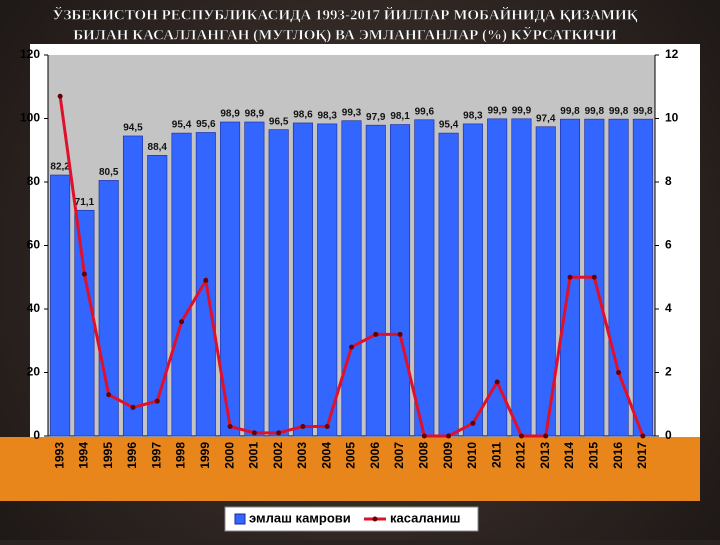 Image resolution: width=720 pixels, height=545 pixels. What do you see at coordinates (158, 147) in the screenshot?
I see `value-label: 88,4` at bounding box center [158, 147].